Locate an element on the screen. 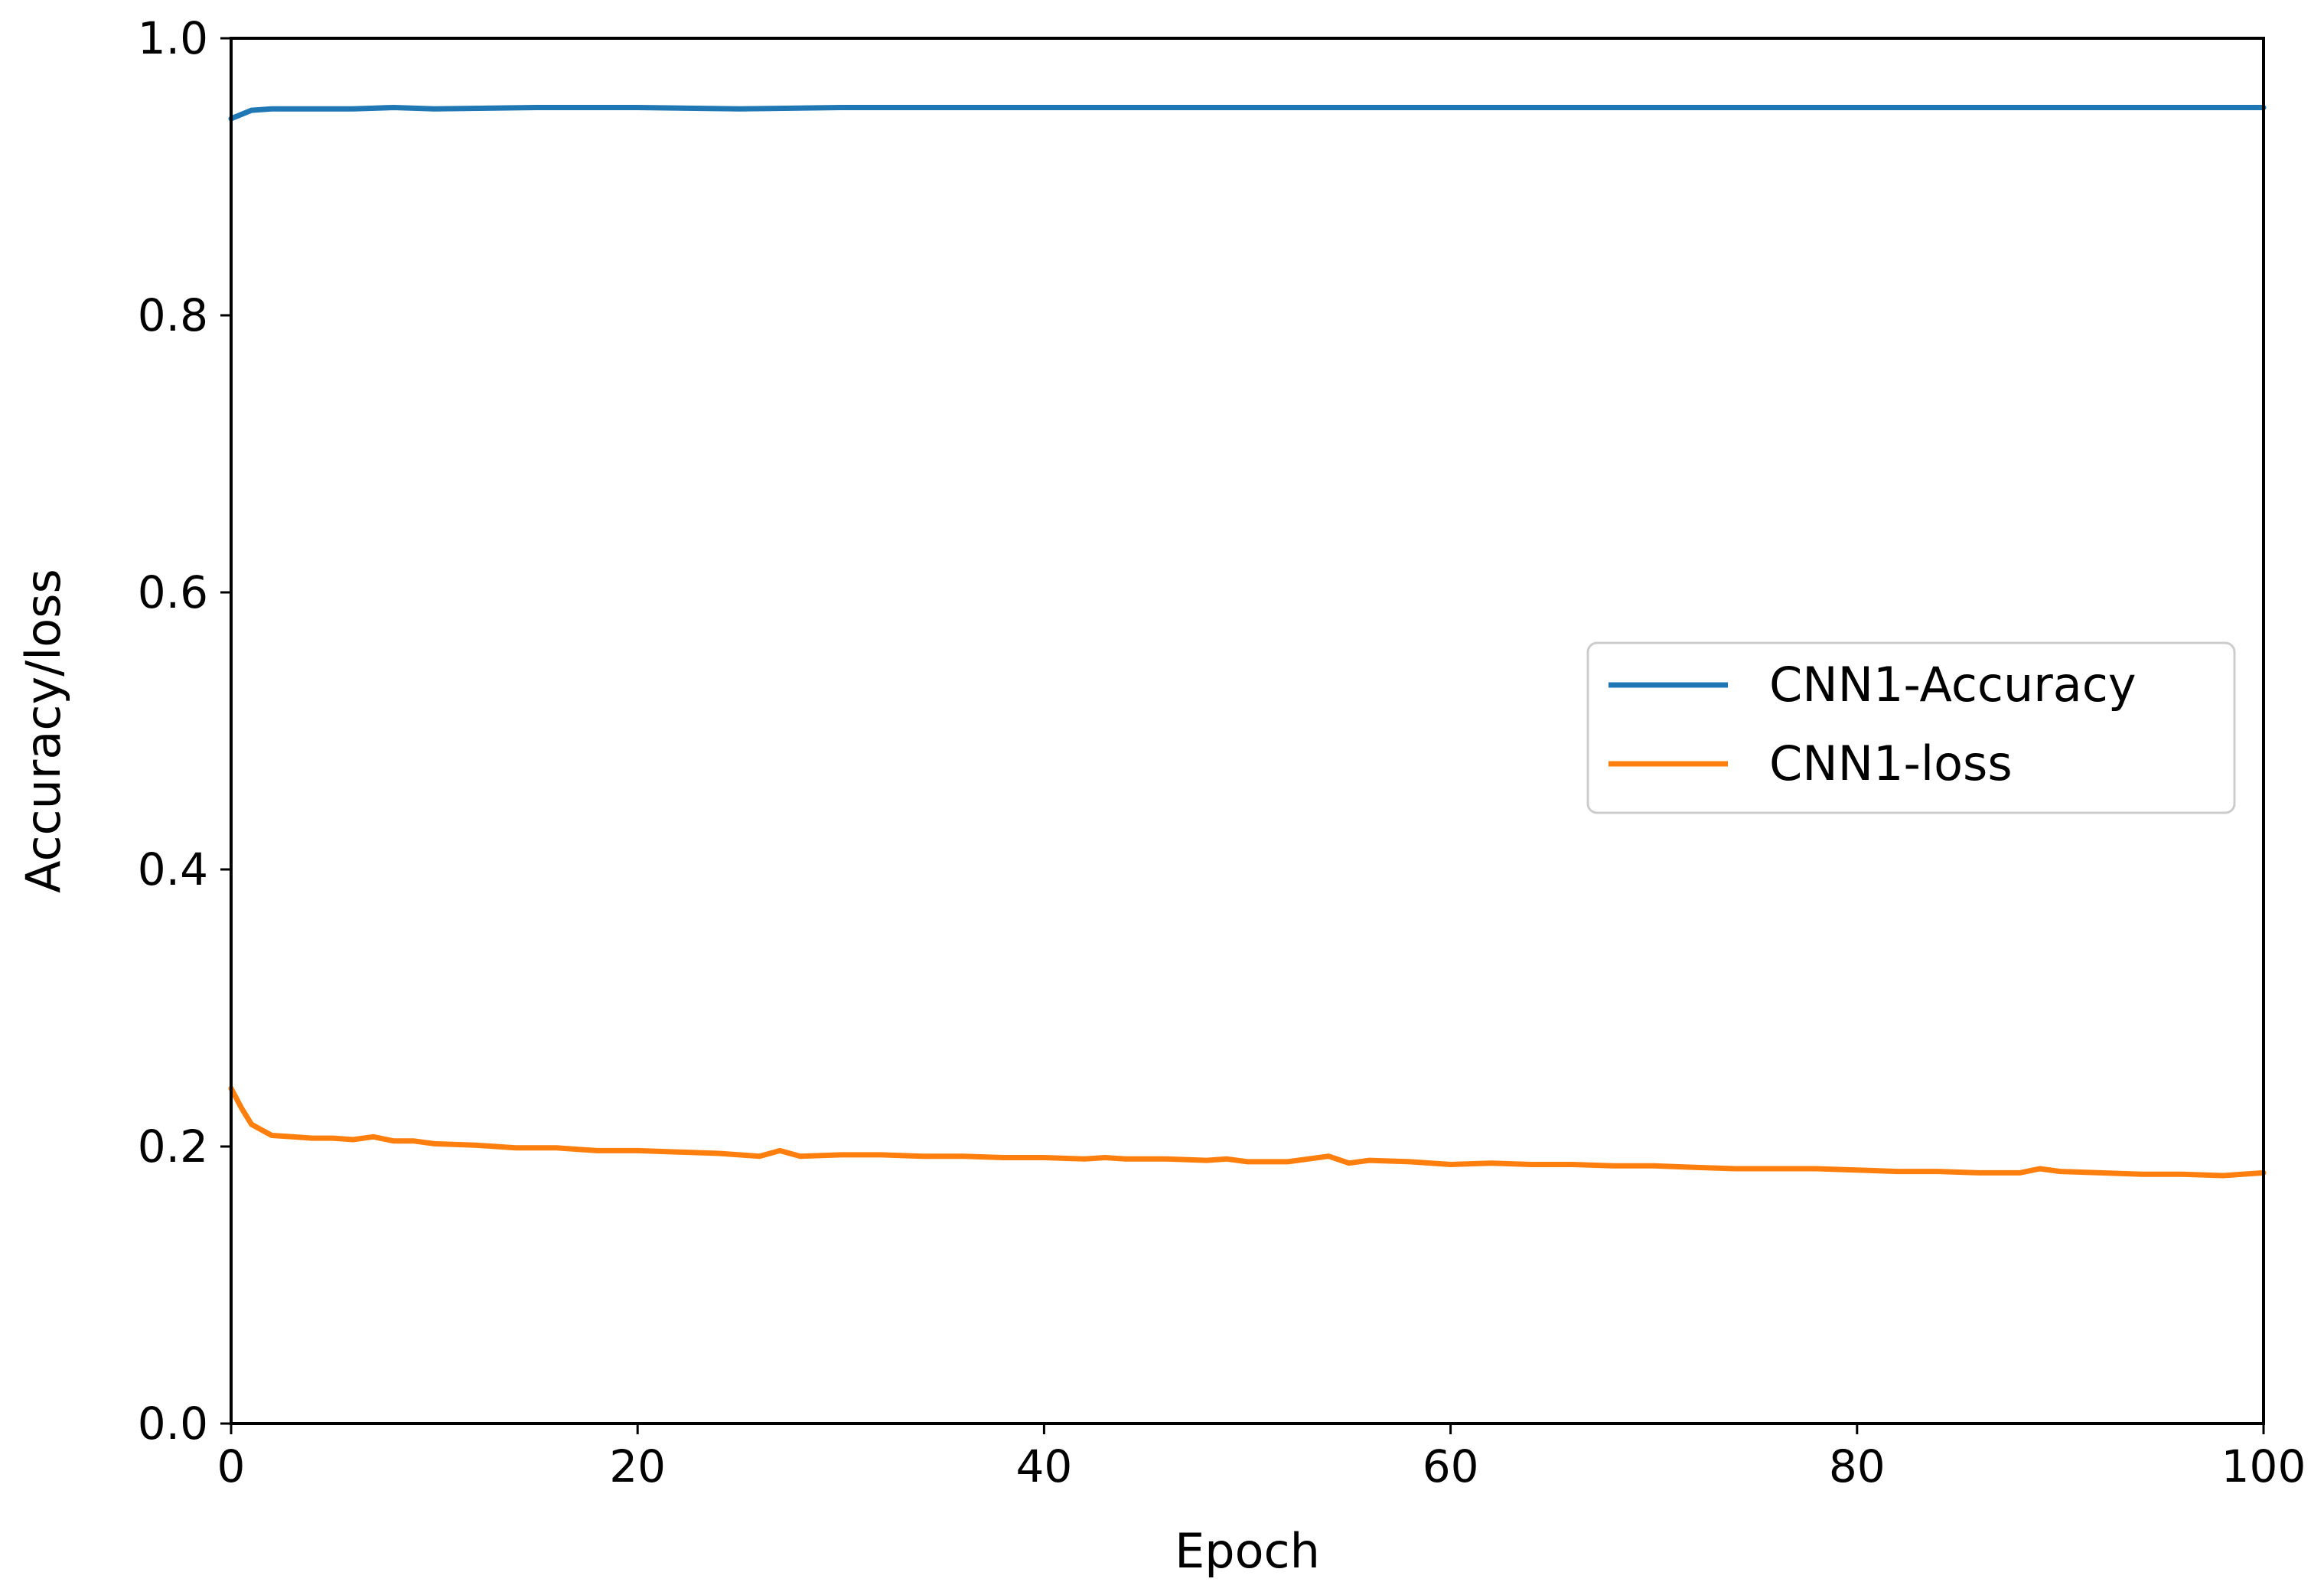  legend-label-accuracy: CNN1-Accuracy is located at coordinates (1953, 685).